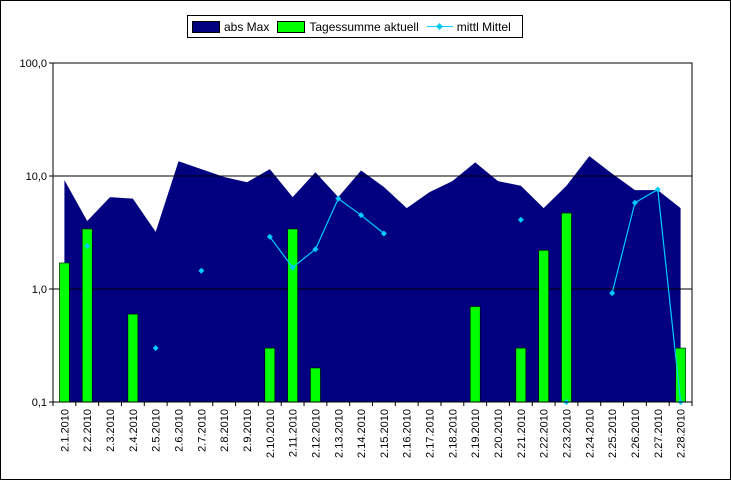  Describe the element at coordinates (682, 433) in the screenshot. I see `x-tick-label: 2.28.2010` at that location.